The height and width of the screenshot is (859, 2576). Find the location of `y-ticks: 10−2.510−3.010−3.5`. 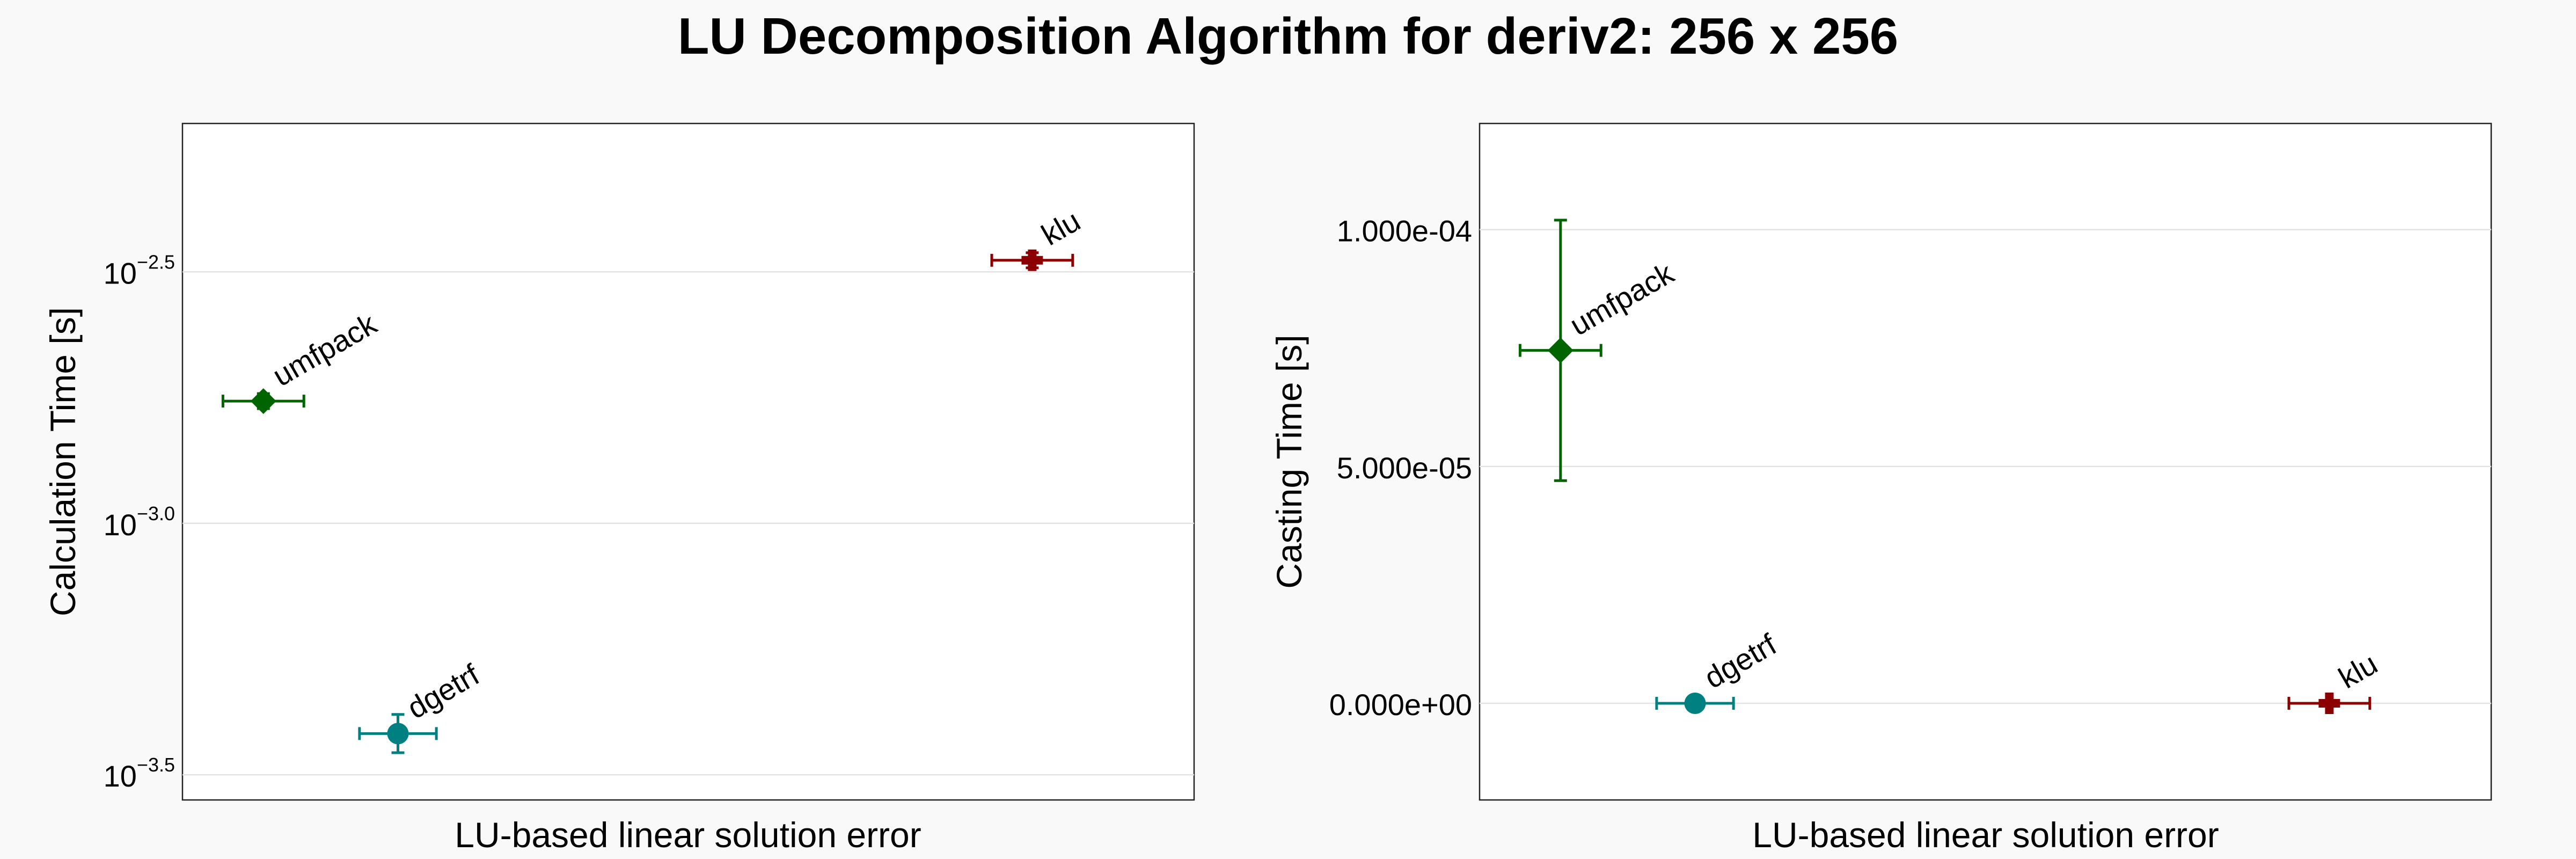

y-ticks: 10−2.510−3.010−3.5 is located at coordinates (139, 522).